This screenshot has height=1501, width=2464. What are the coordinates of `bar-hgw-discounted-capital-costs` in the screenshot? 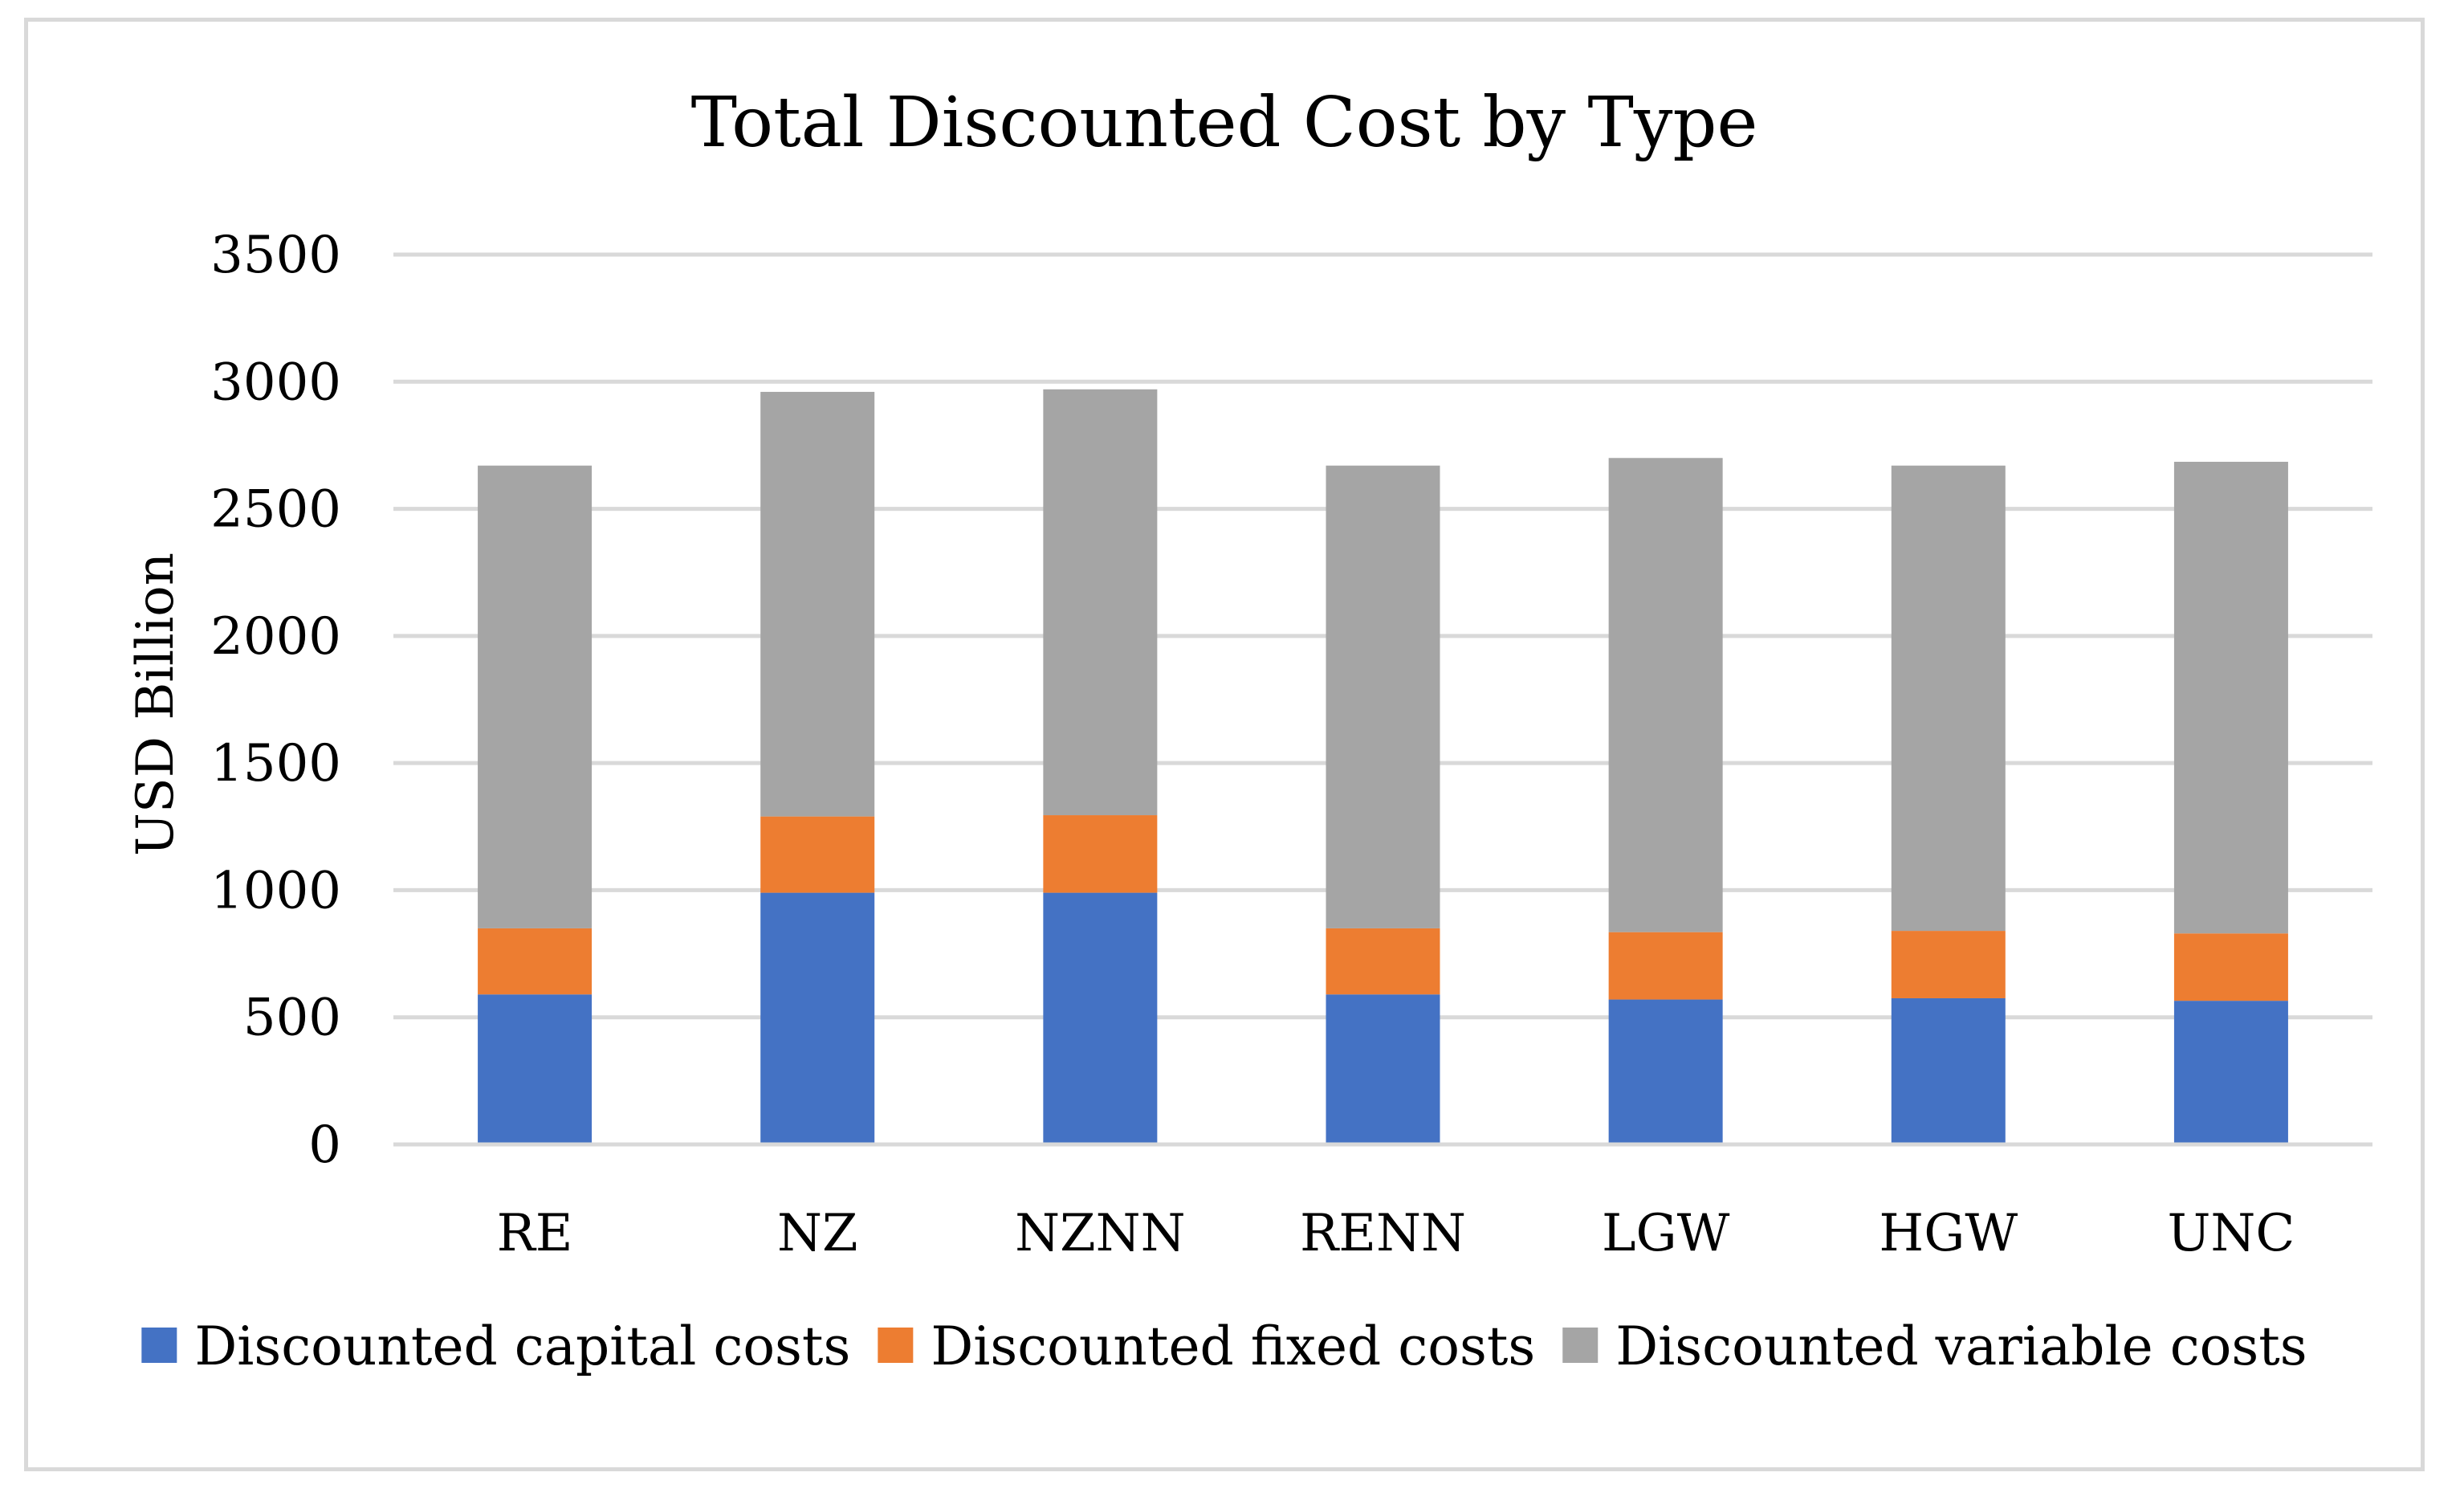 It's located at (1948, 1070).